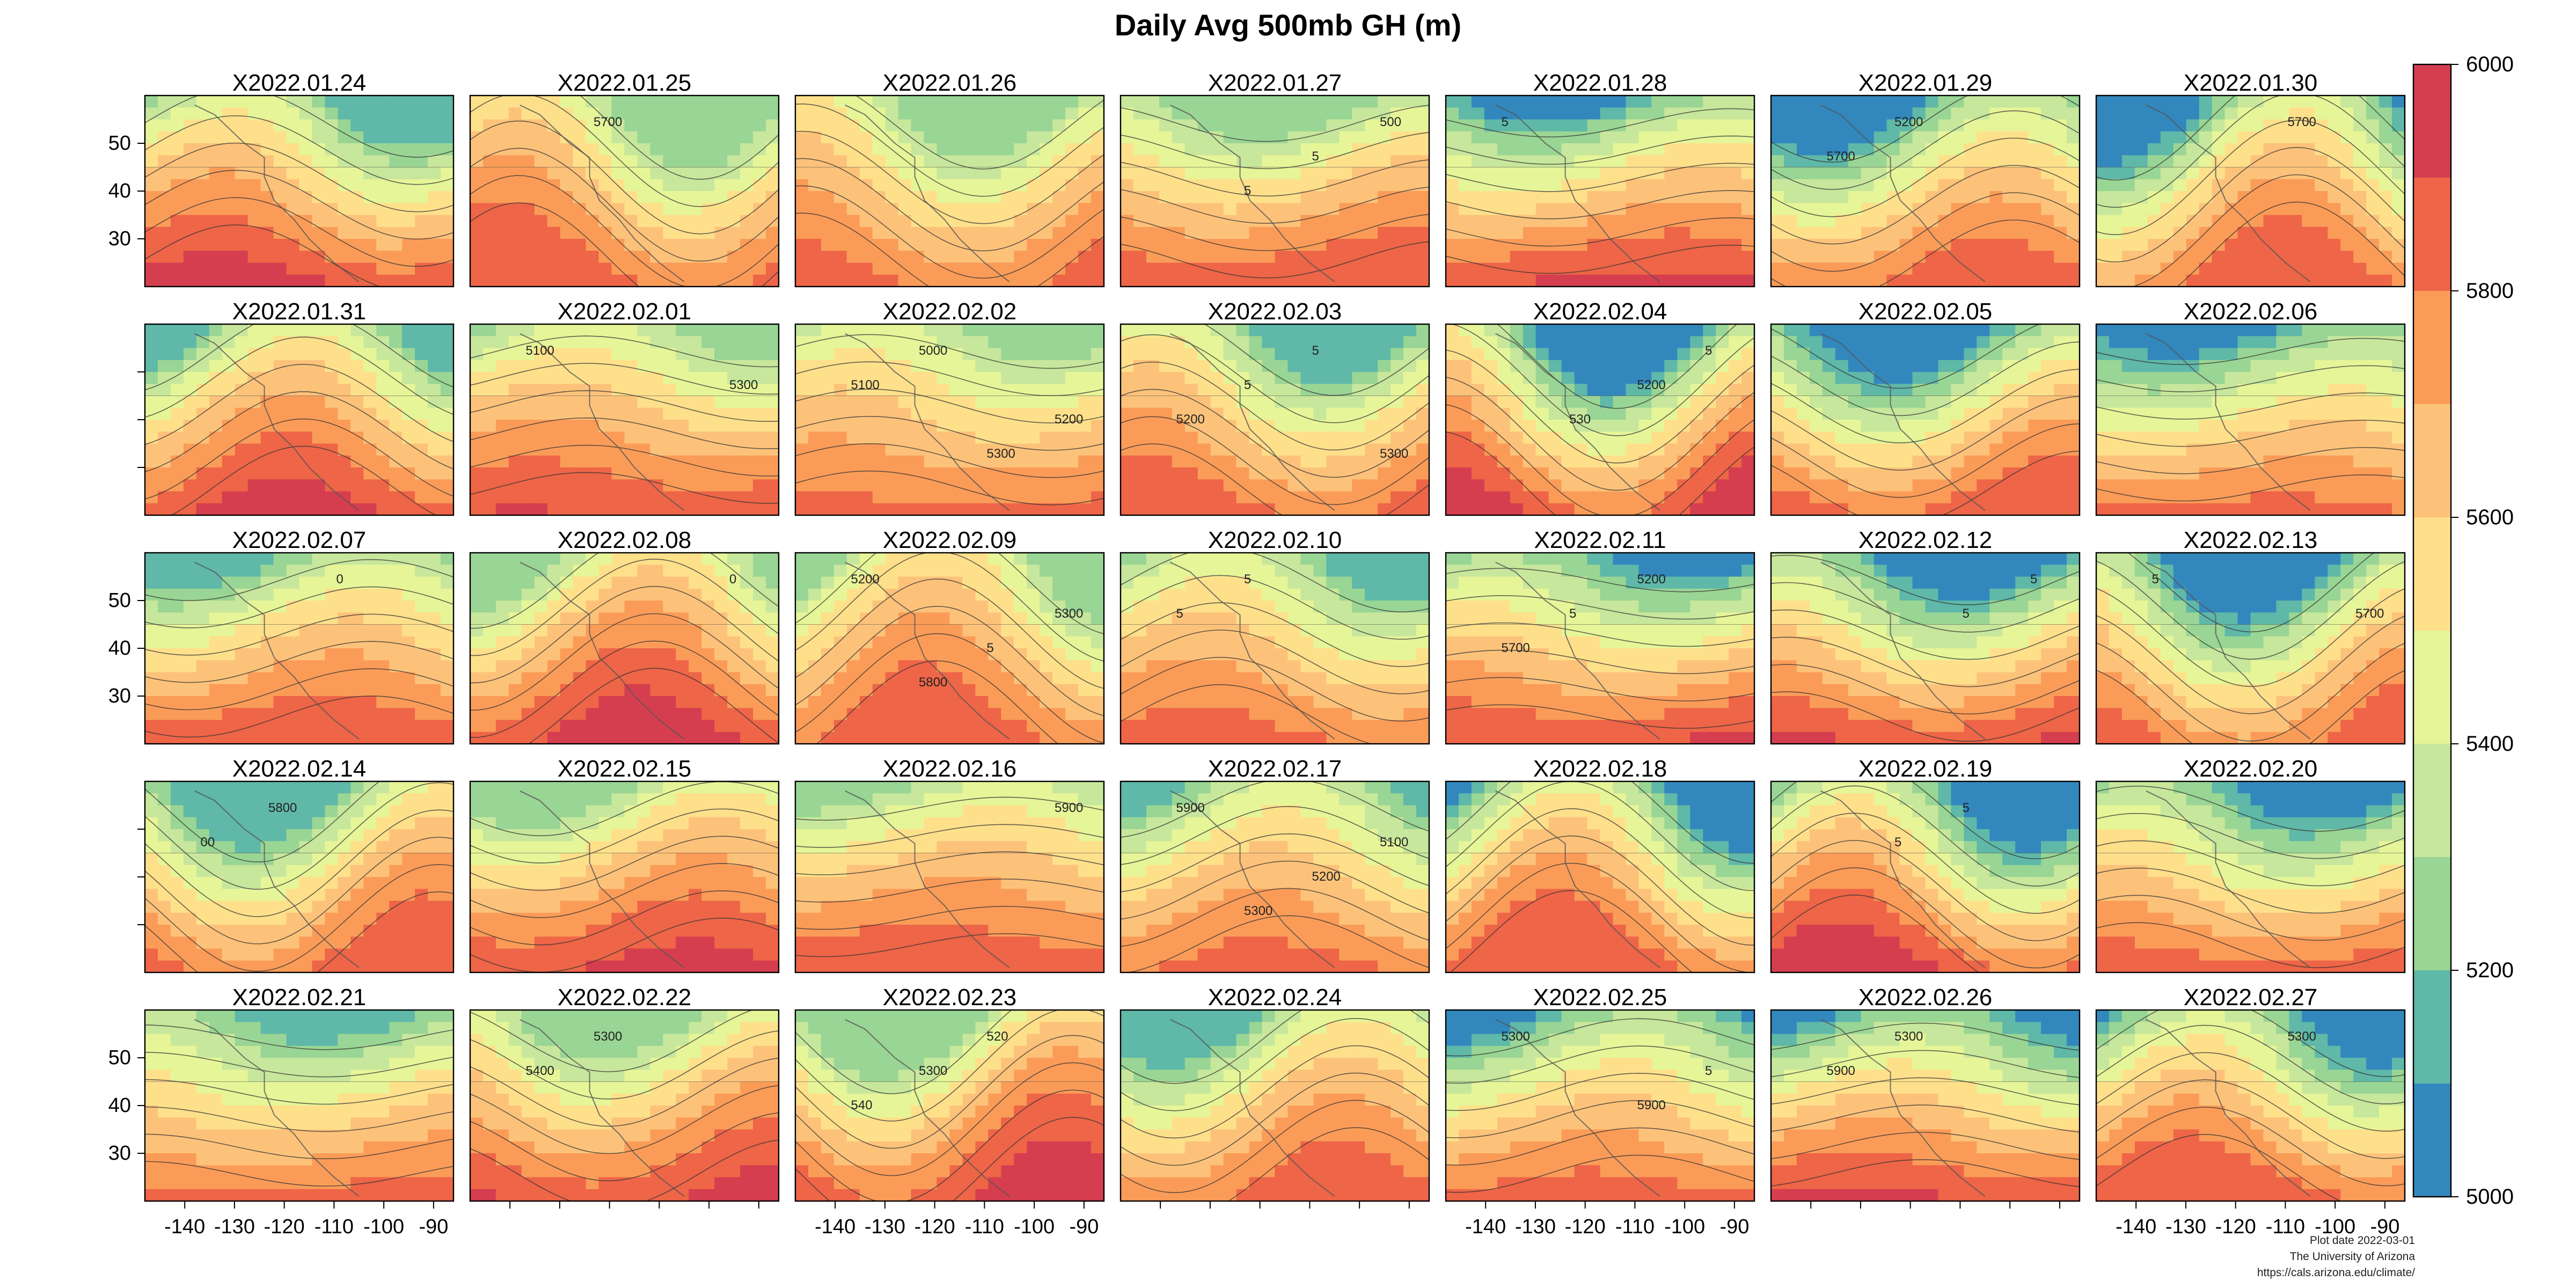 The height and width of the screenshot is (1288, 2576). Describe the element at coordinates (2251, 83) in the screenshot. I see `panel-title: X2022.01.30` at that location.